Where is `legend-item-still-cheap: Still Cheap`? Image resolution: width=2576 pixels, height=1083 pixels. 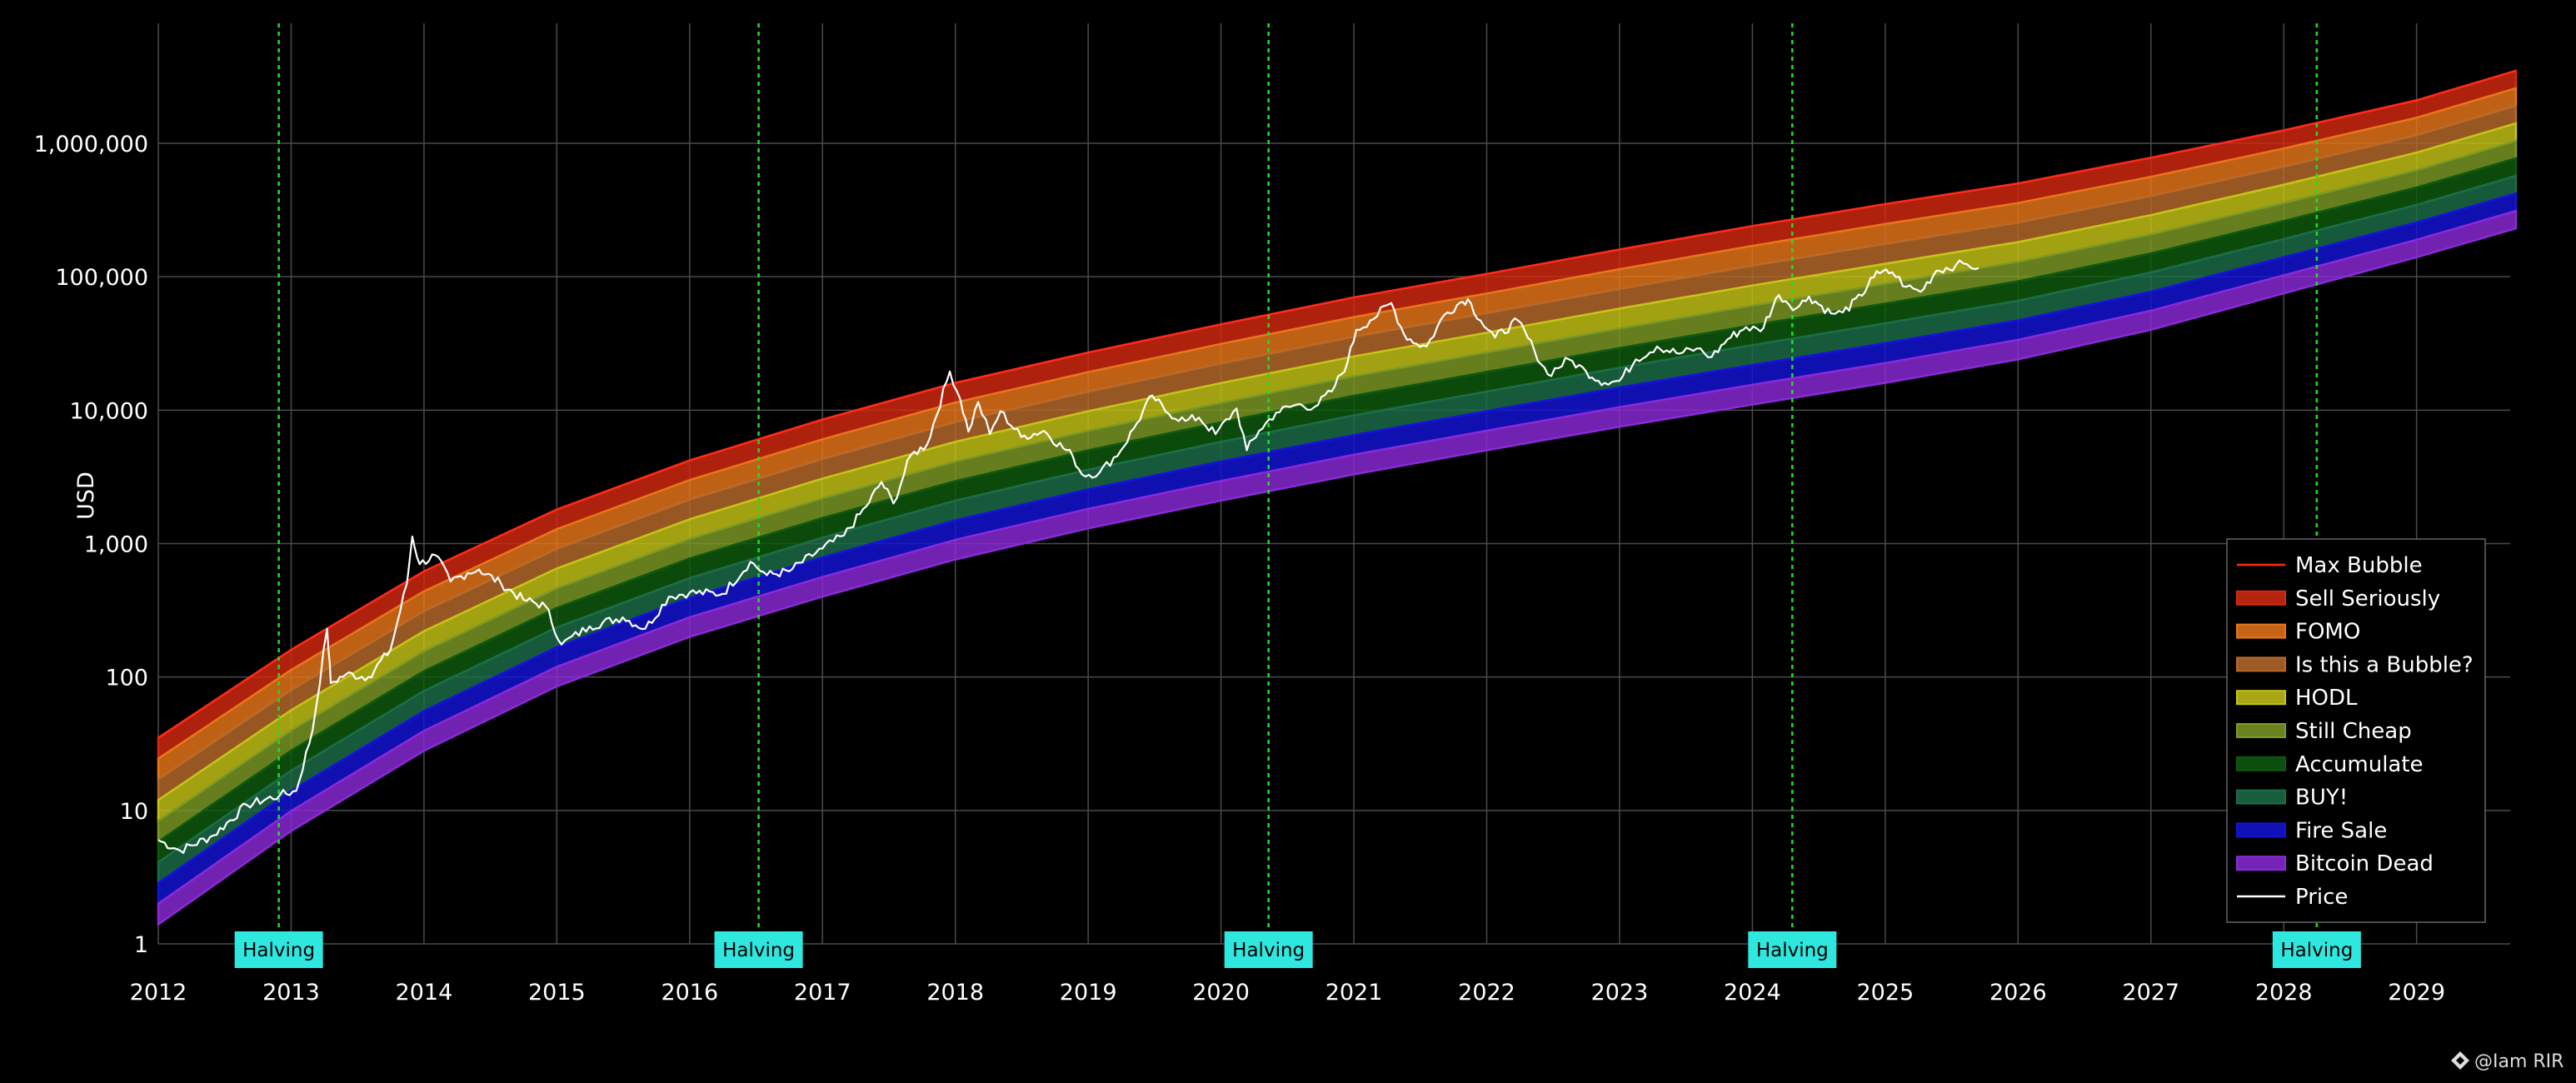
legend-item-still-cheap: Still Cheap is located at coordinates (2324, 732).